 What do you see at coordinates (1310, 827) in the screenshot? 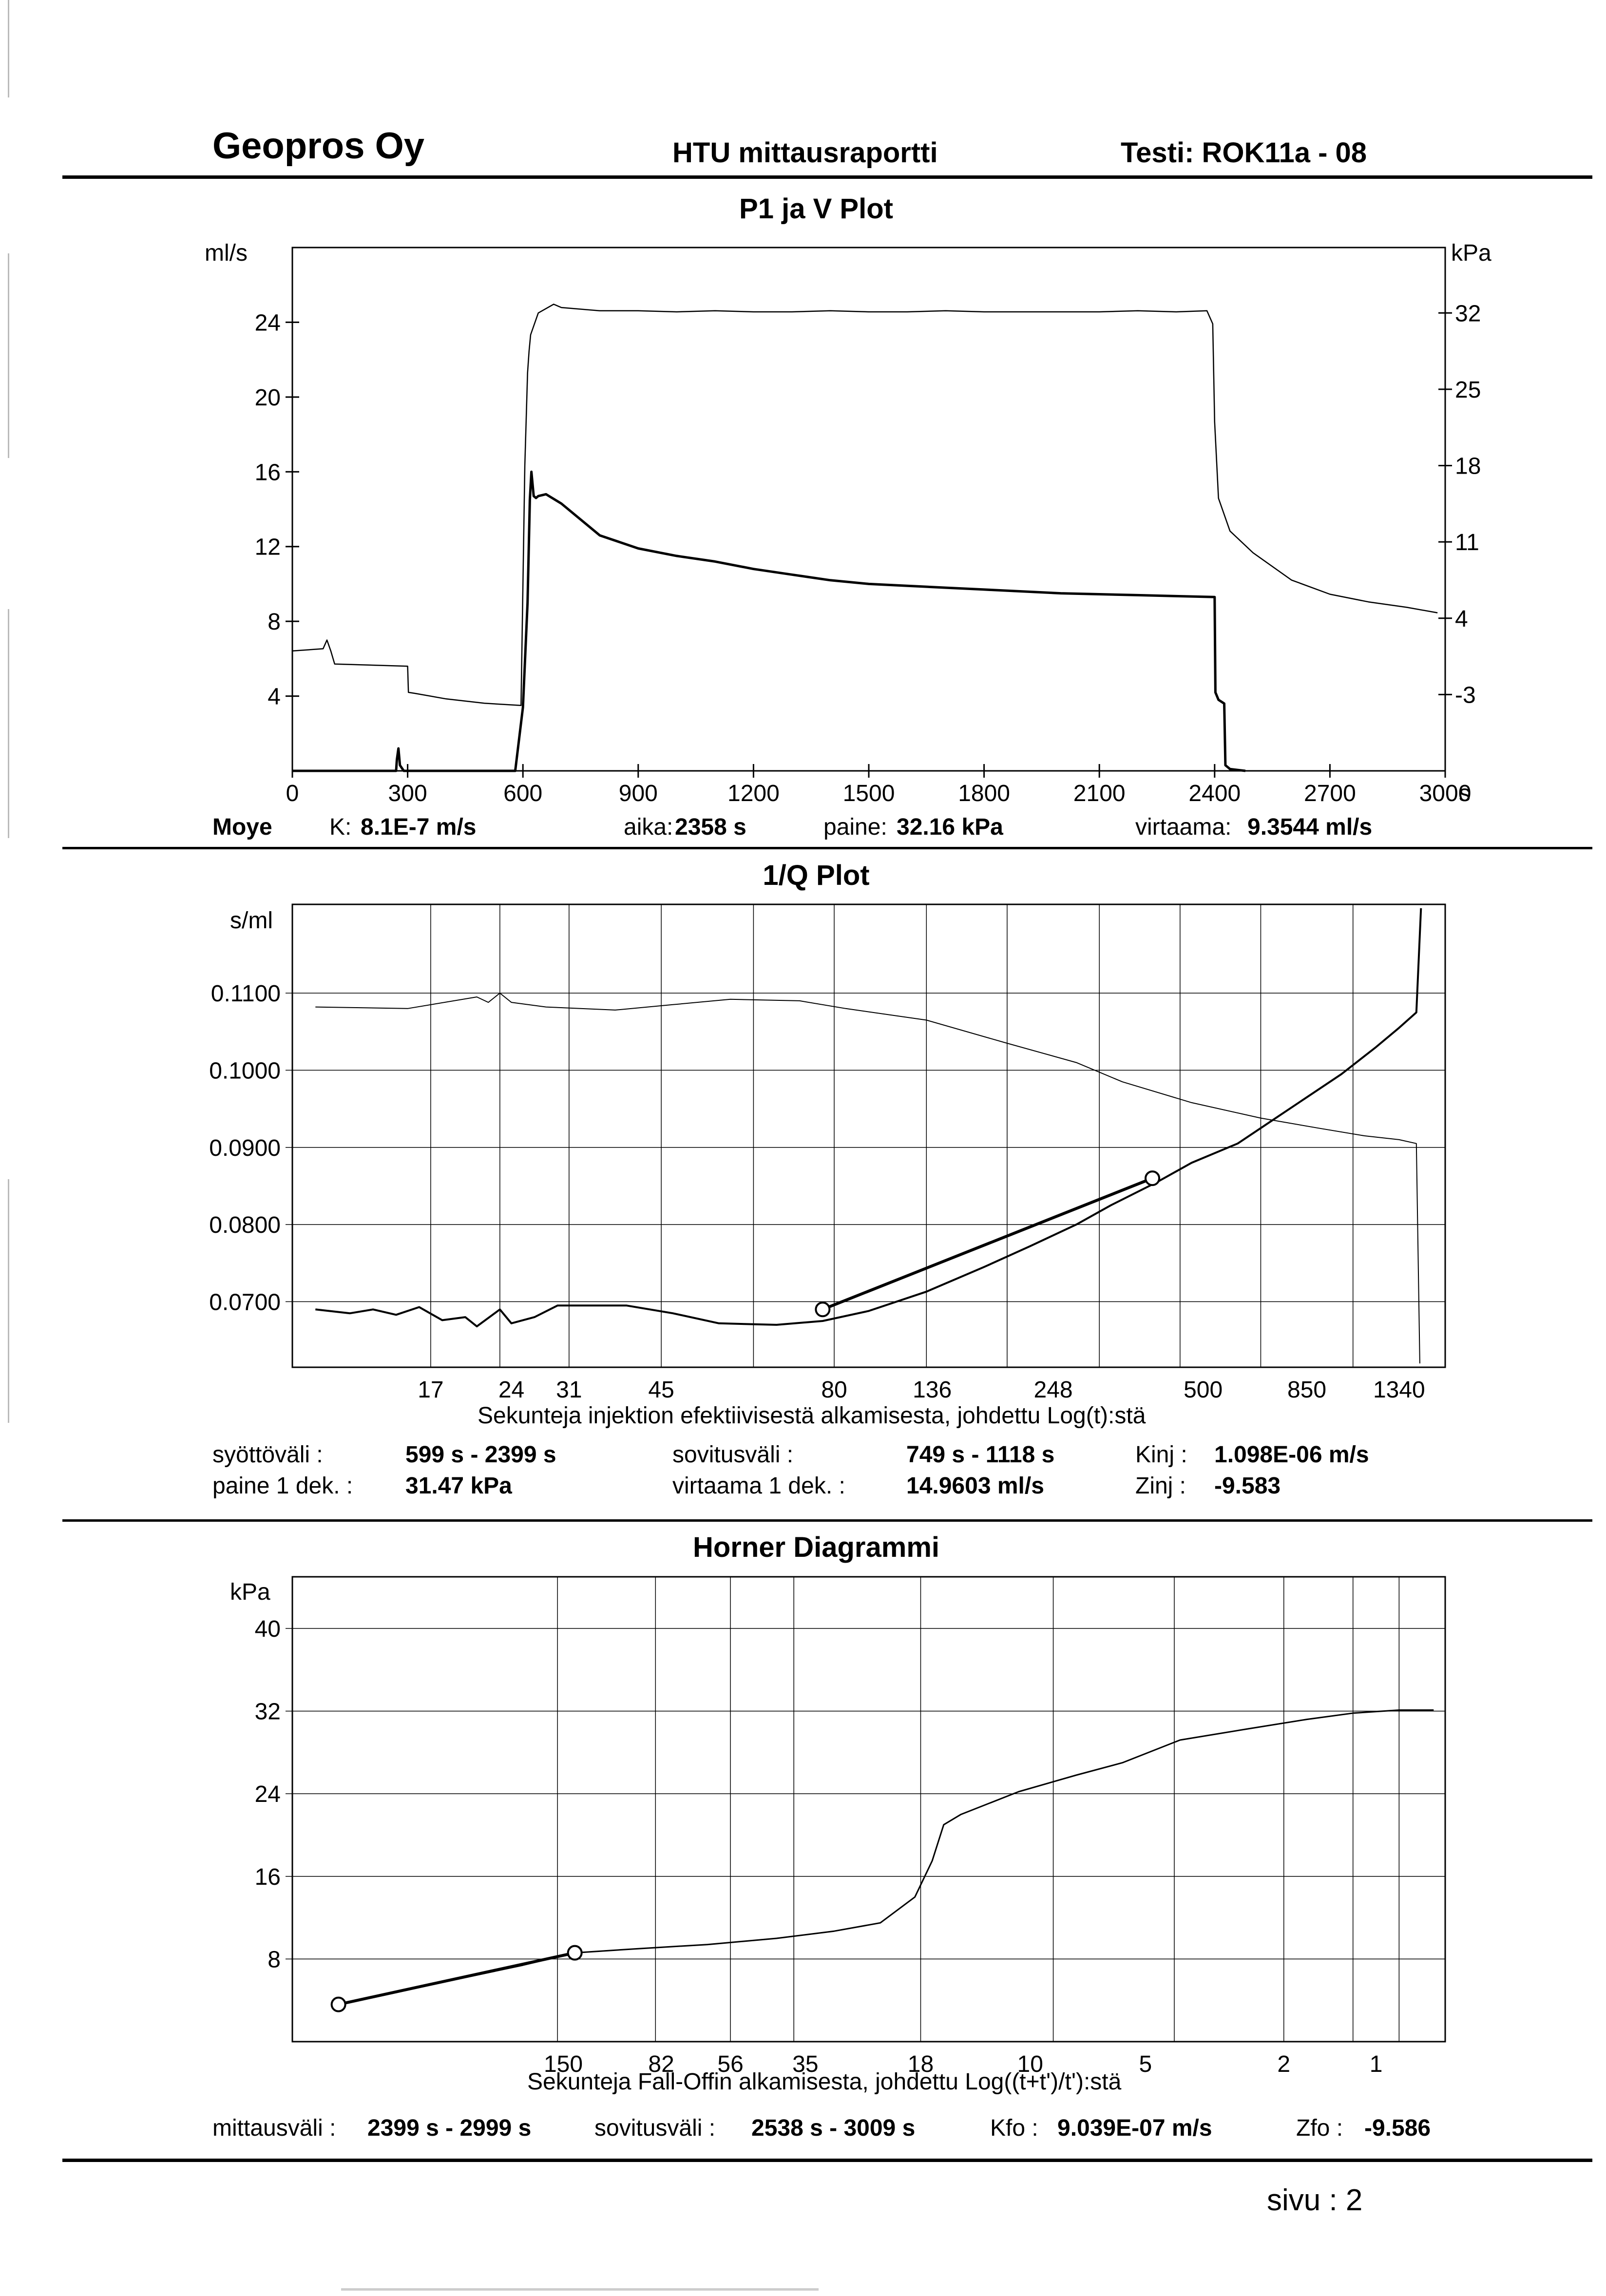
I see `plot1-virtaama-value: 9.3544 ml/s` at bounding box center [1310, 827].